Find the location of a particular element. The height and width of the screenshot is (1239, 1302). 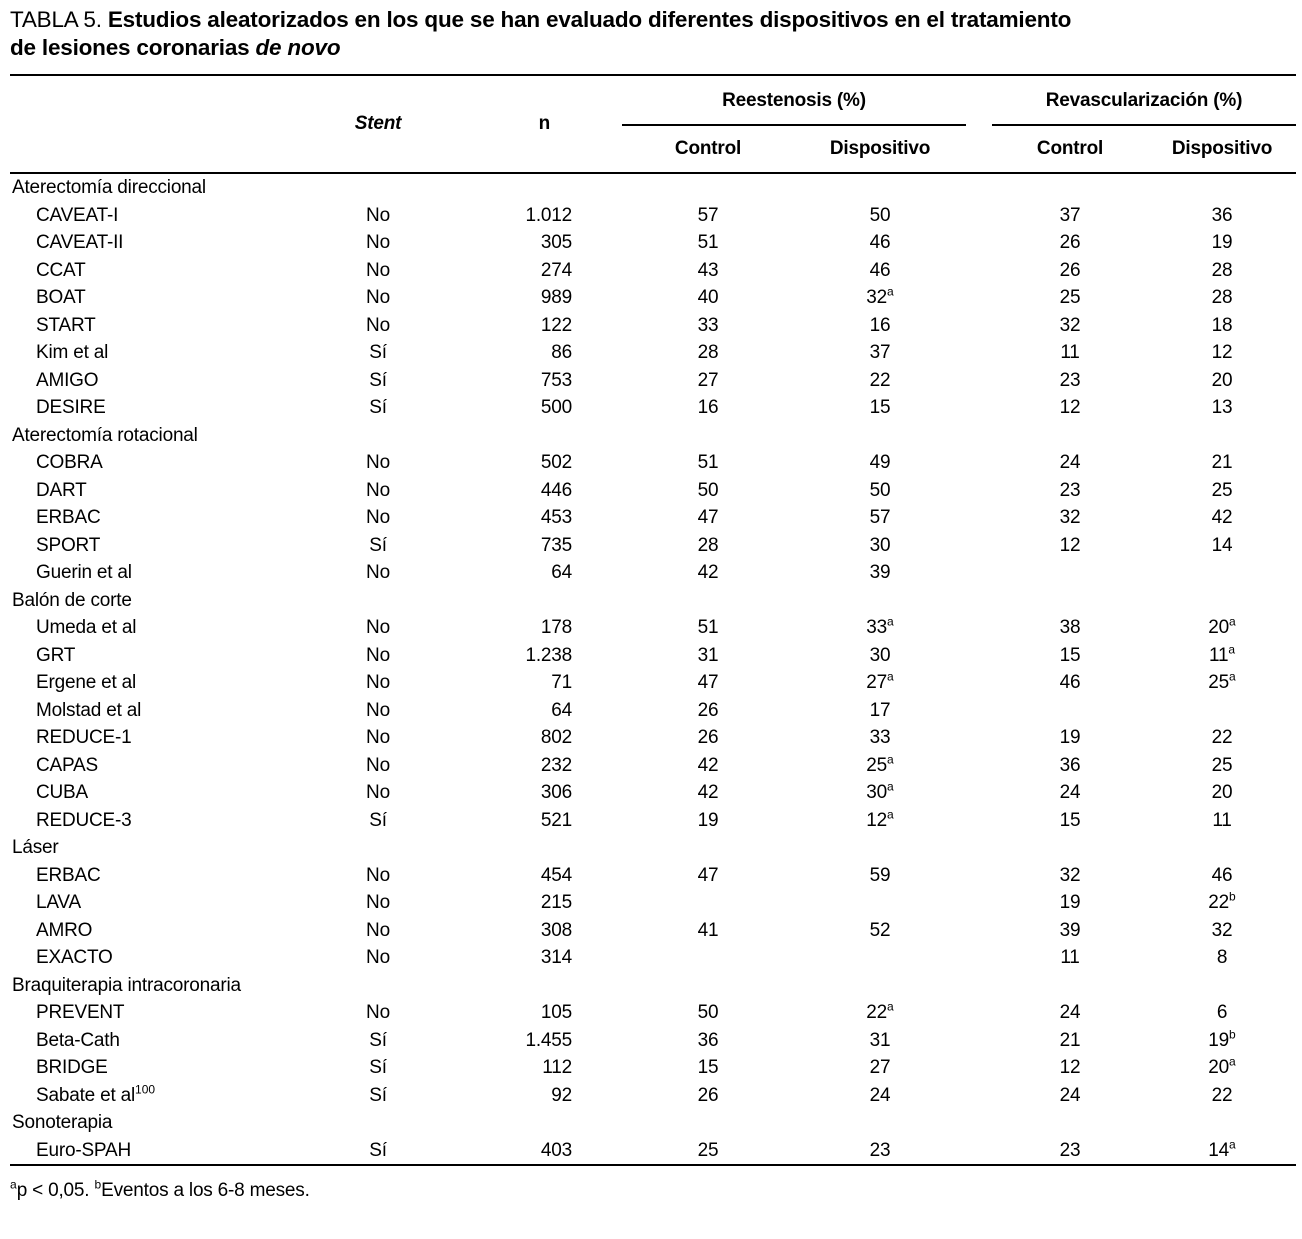

study-name: BOAT is located at coordinates (61, 297).